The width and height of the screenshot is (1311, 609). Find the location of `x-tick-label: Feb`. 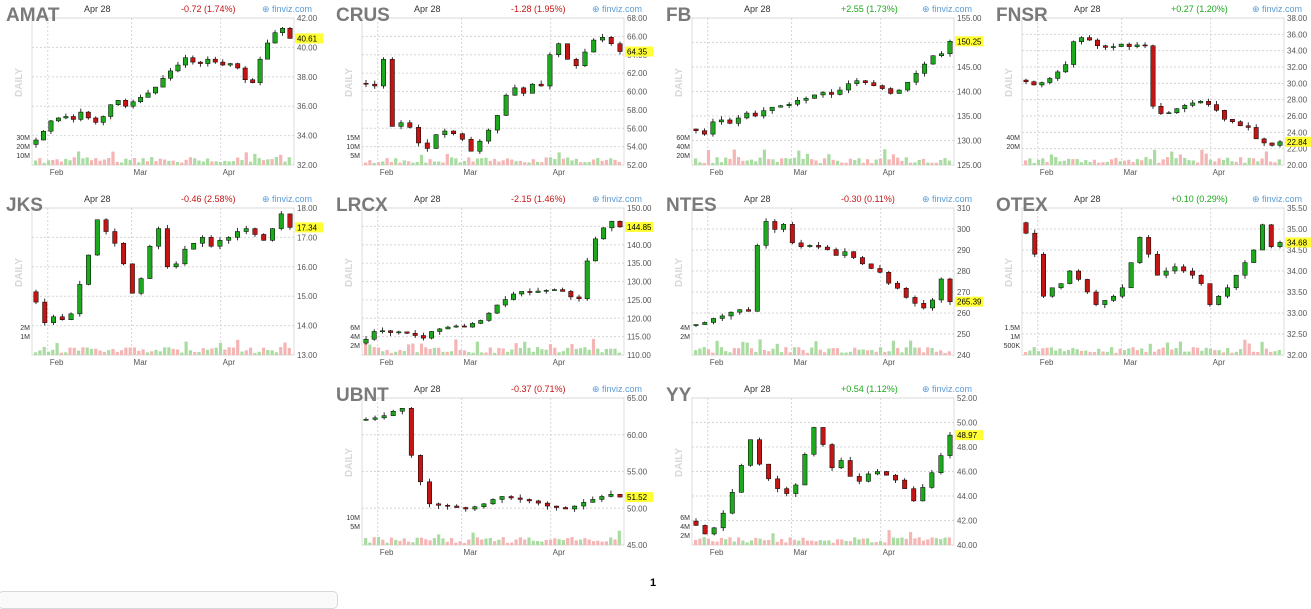

x-tick-label: Feb is located at coordinates (387, 552).